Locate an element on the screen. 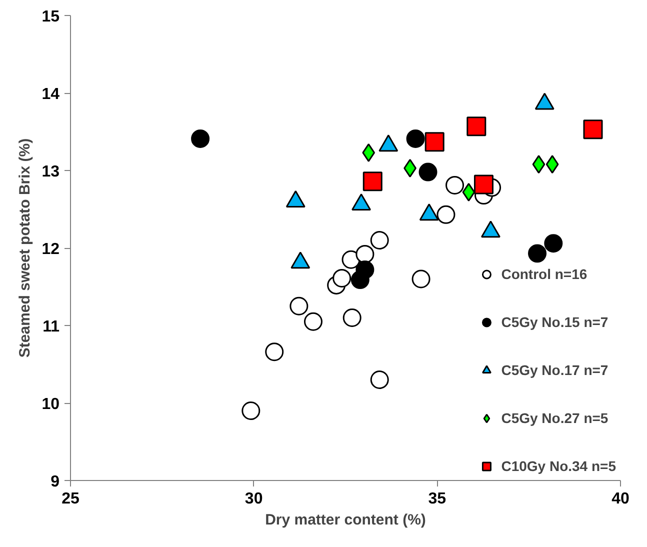  y-tick-label: 12 is located at coordinates (51, 249).